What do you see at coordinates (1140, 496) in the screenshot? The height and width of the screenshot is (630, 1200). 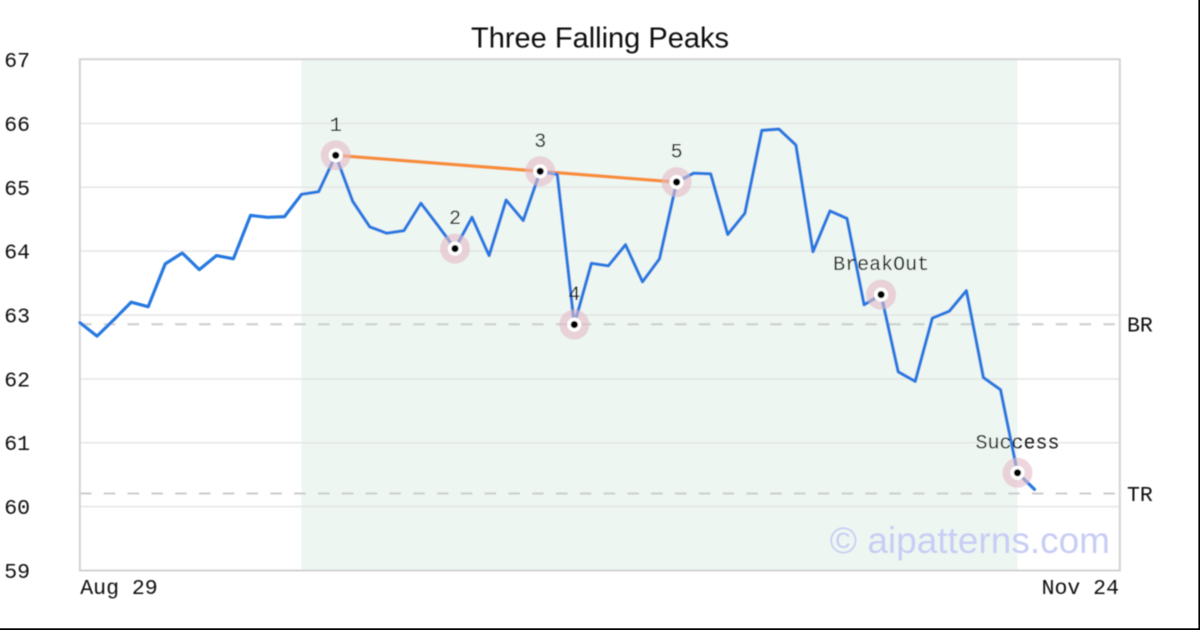 I see `svg-text: TR` at bounding box center [1140, 496].